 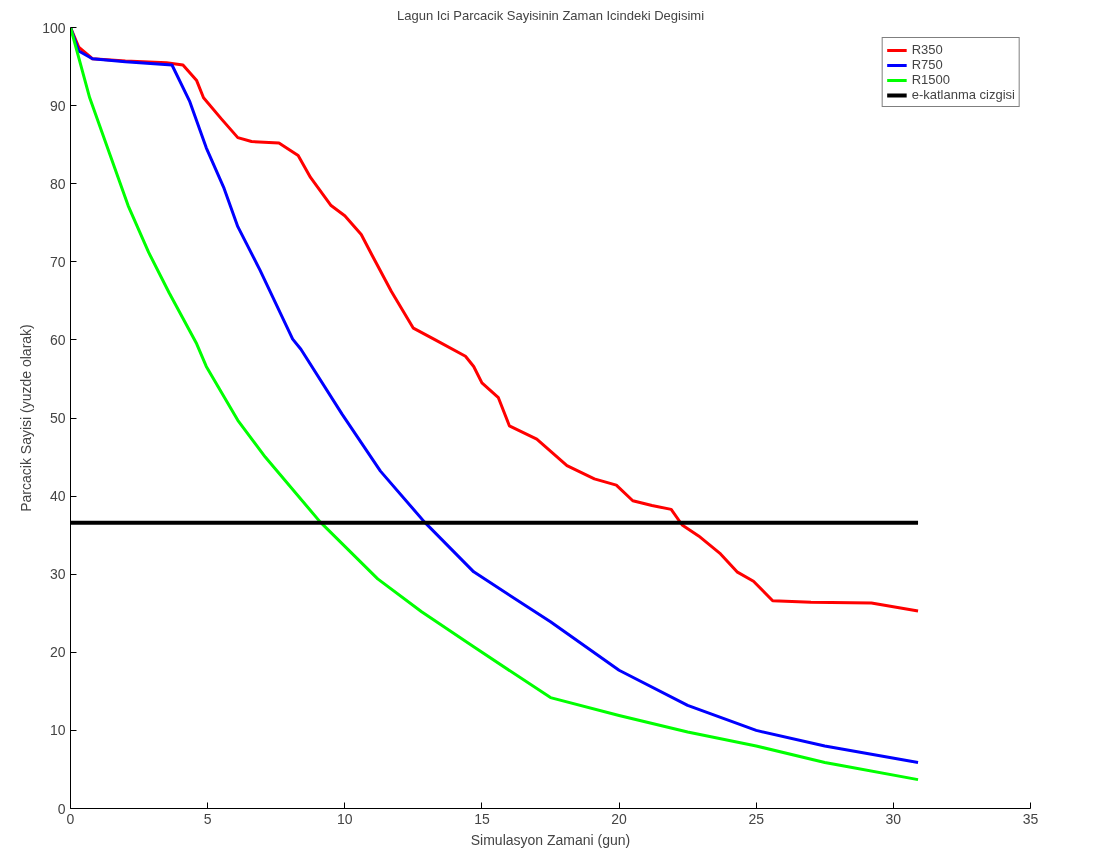 What do you see at coordinates (57, 183) in the screenshot?
I see `y-tick-label: 80` at bounding box center [57, 183].